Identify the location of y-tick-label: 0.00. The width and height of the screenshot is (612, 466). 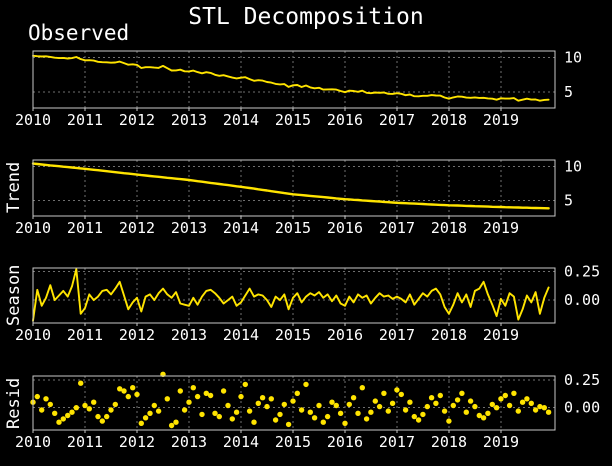
(582, 408).